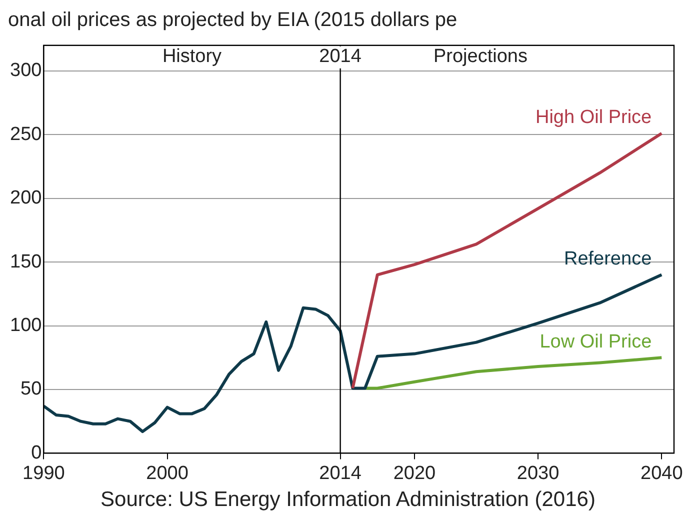  Describe the element at coordinates (167, 473) in the screenshot. I see `x-tick-label: 2000` at that location.